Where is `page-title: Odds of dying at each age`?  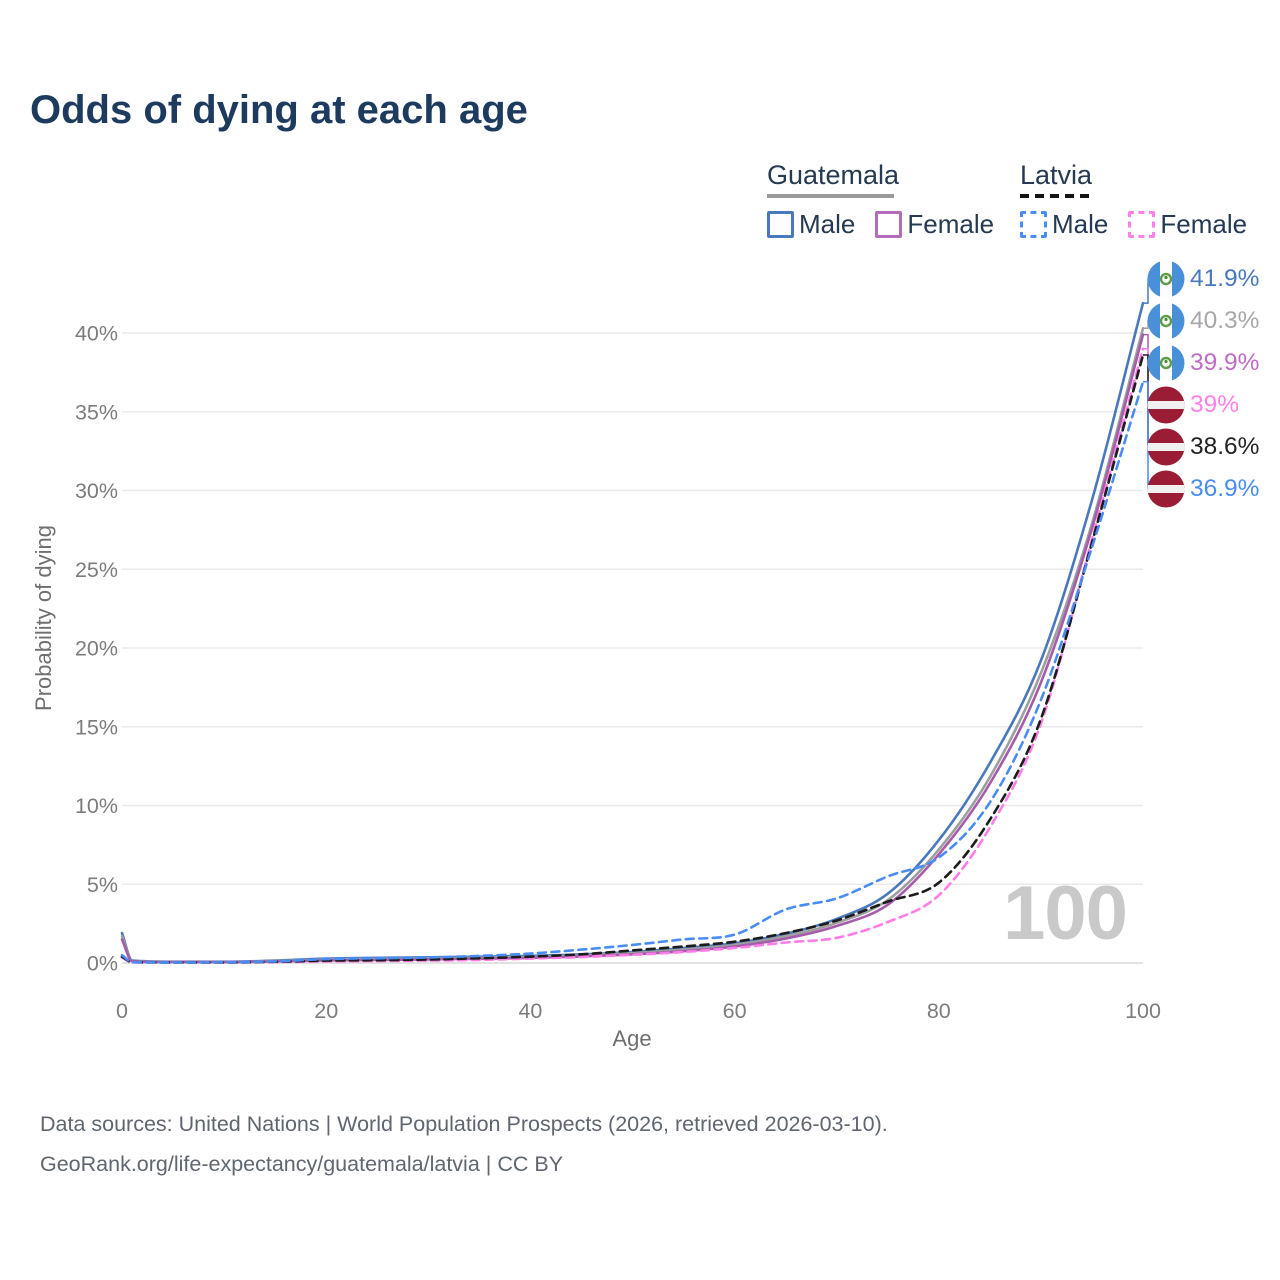 page-title: Odds of dying at each age is located at coordinates (279, 110).